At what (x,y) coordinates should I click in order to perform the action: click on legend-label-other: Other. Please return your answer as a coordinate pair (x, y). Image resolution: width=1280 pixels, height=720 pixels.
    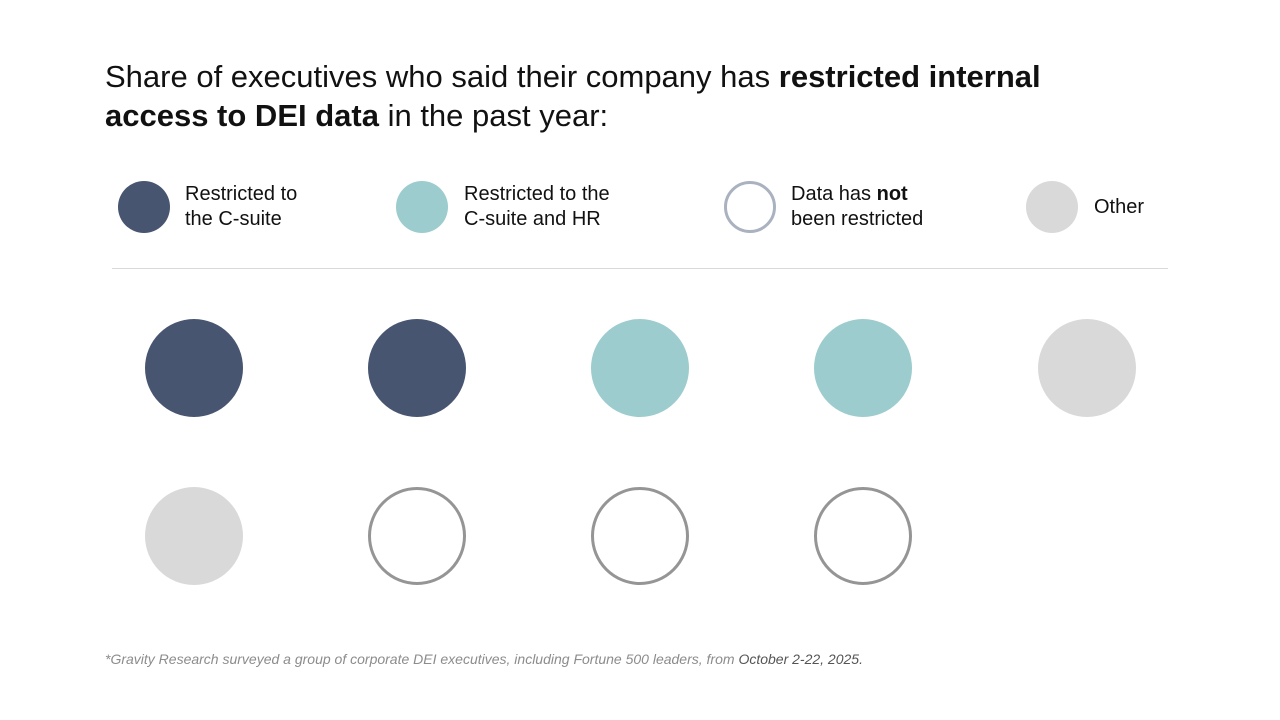
    Looking at the image, I should click on (1119, 207).